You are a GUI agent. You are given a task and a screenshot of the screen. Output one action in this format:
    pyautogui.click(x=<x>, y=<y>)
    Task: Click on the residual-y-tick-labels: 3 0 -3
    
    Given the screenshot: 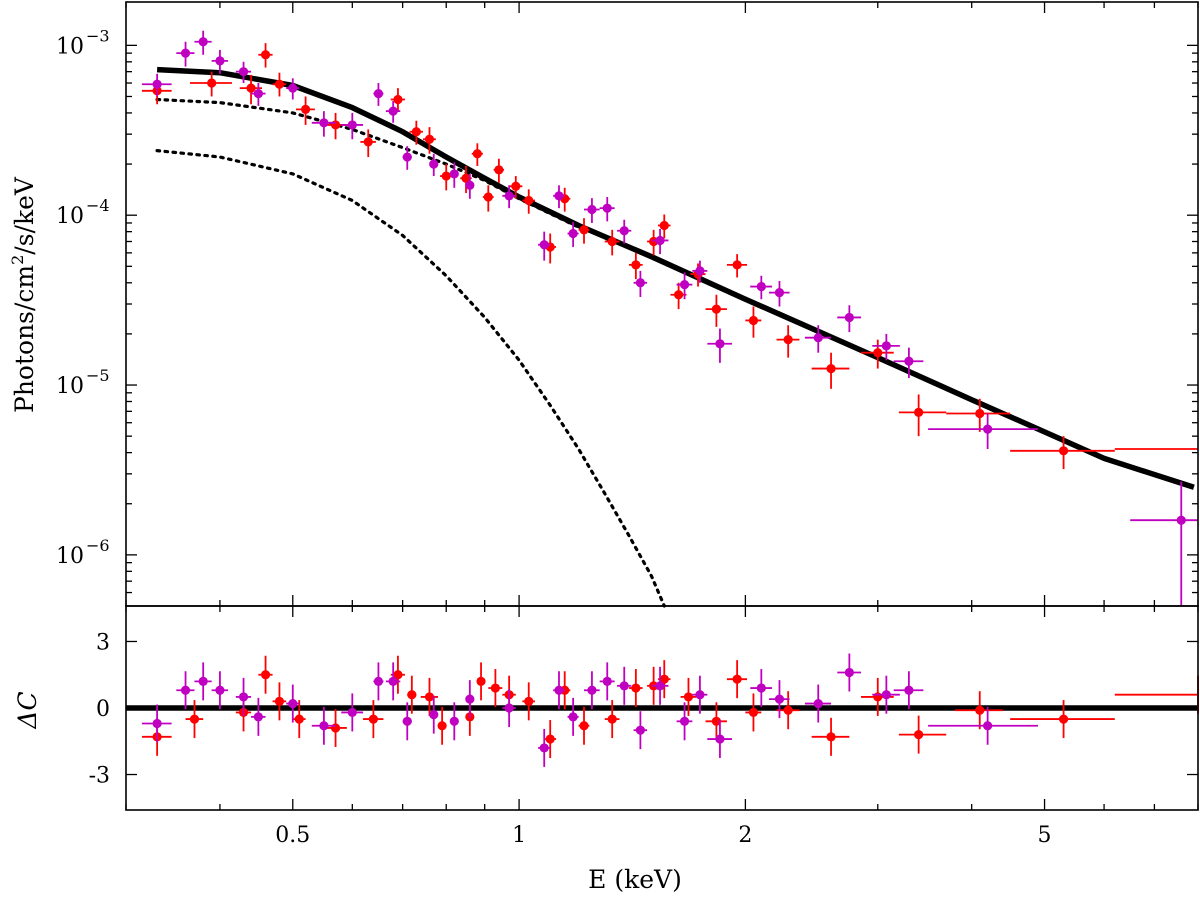 What is the action you would take?
    pyautogui.click(x=99, y=709)
    